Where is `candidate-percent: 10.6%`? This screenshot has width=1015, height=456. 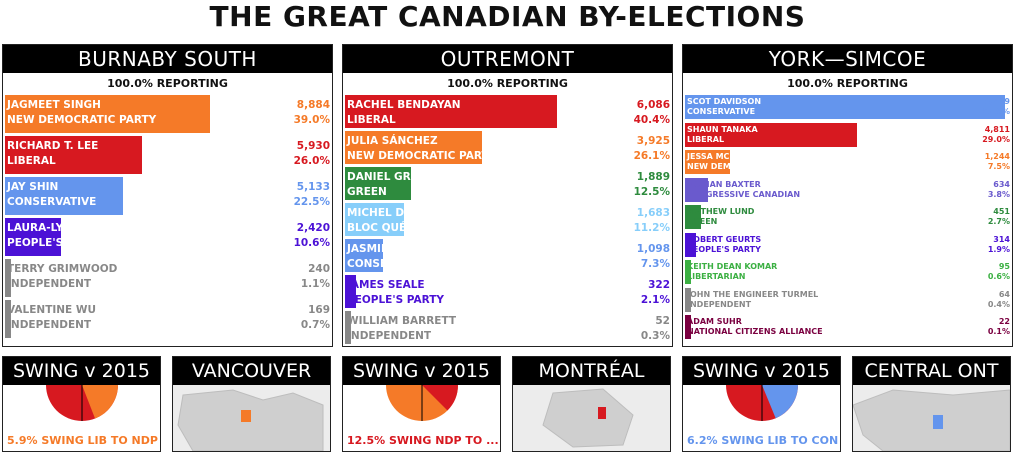 candidate-percent: 10.6% is located at coordinates (311, 243).